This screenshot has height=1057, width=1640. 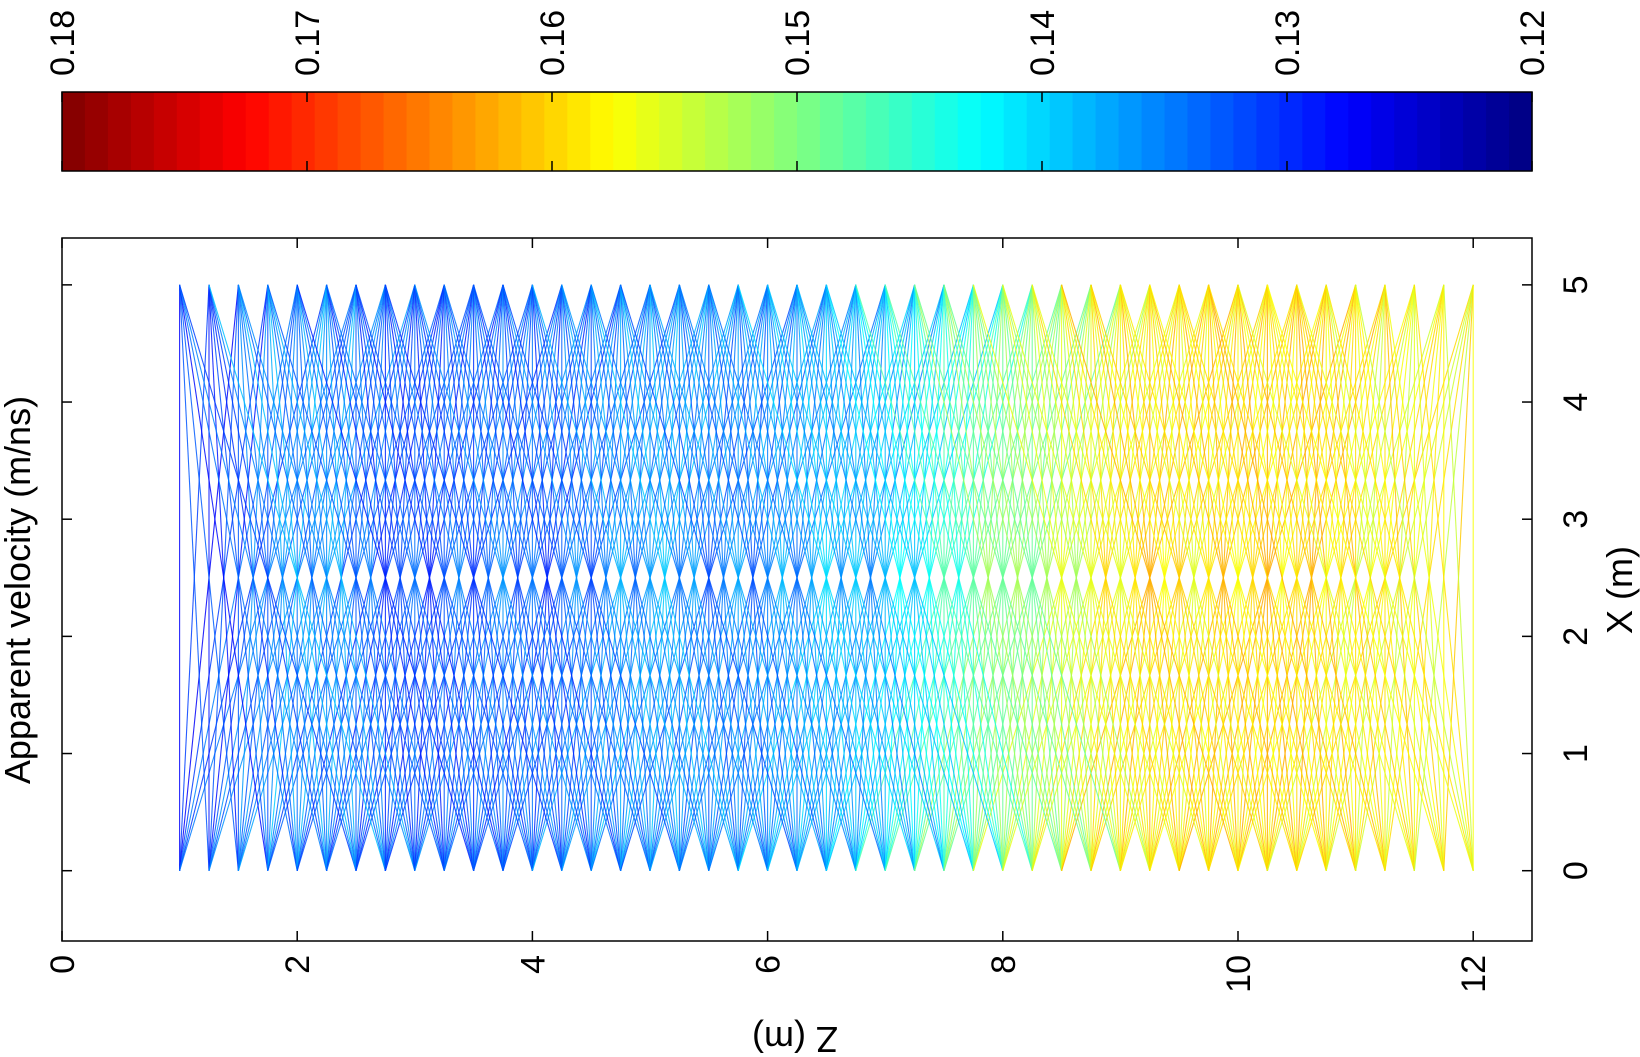 What do you see at coordinates (1533, 43) in the screenshot?
I see `colorbar-tick-label: 0.12` at bounding box center [1533, 43].